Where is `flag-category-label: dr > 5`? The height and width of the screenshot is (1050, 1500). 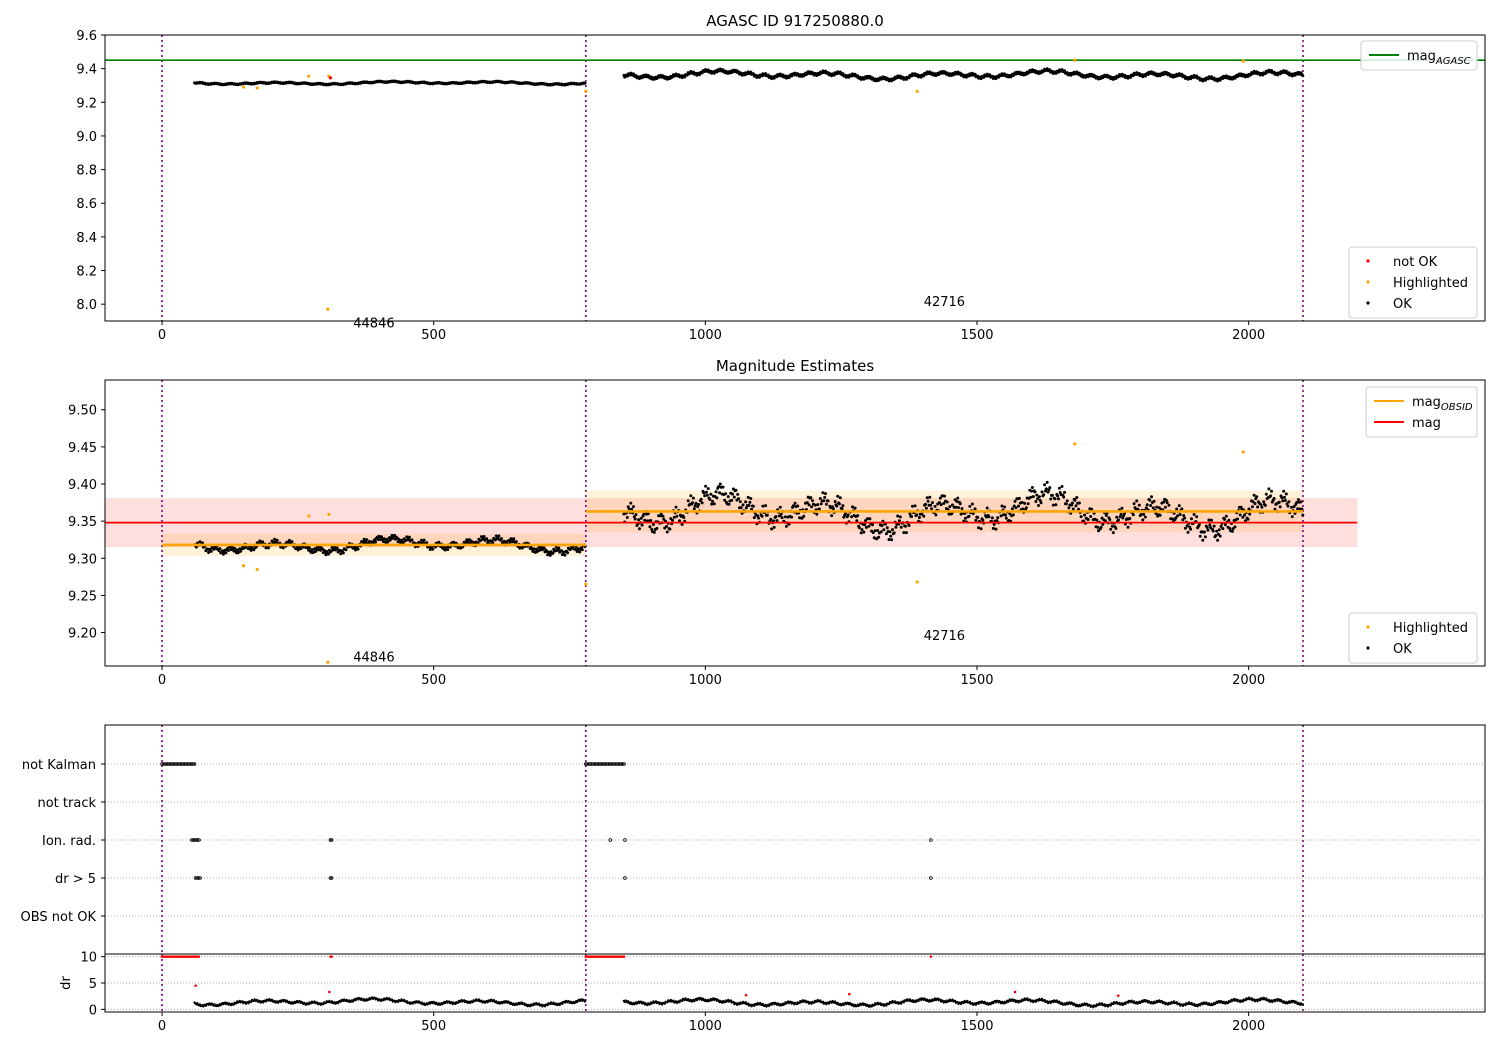
flag-category-label: dr > 5 is located at coordinates (75, 879).